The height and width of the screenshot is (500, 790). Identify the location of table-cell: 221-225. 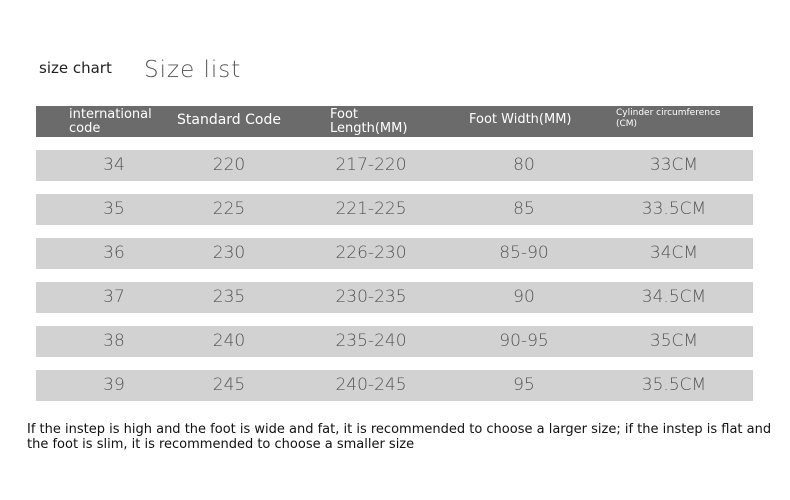
(371, 209).